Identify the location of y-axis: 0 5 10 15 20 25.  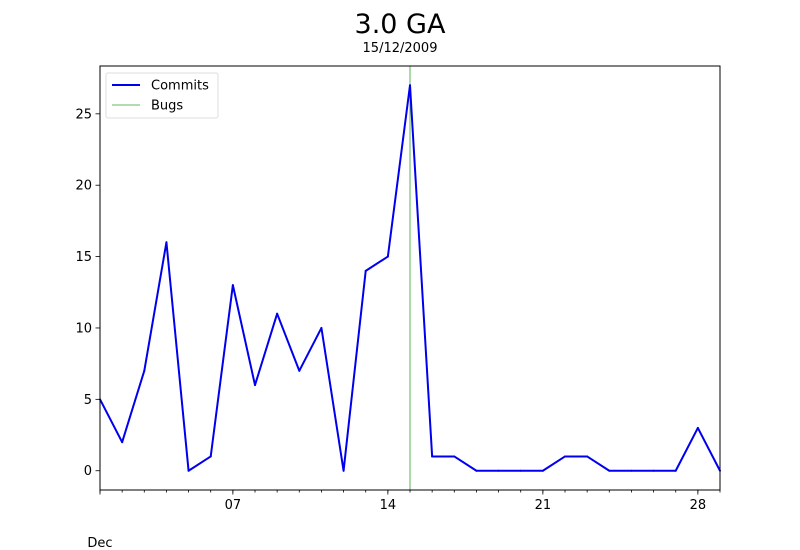
(87, 293).